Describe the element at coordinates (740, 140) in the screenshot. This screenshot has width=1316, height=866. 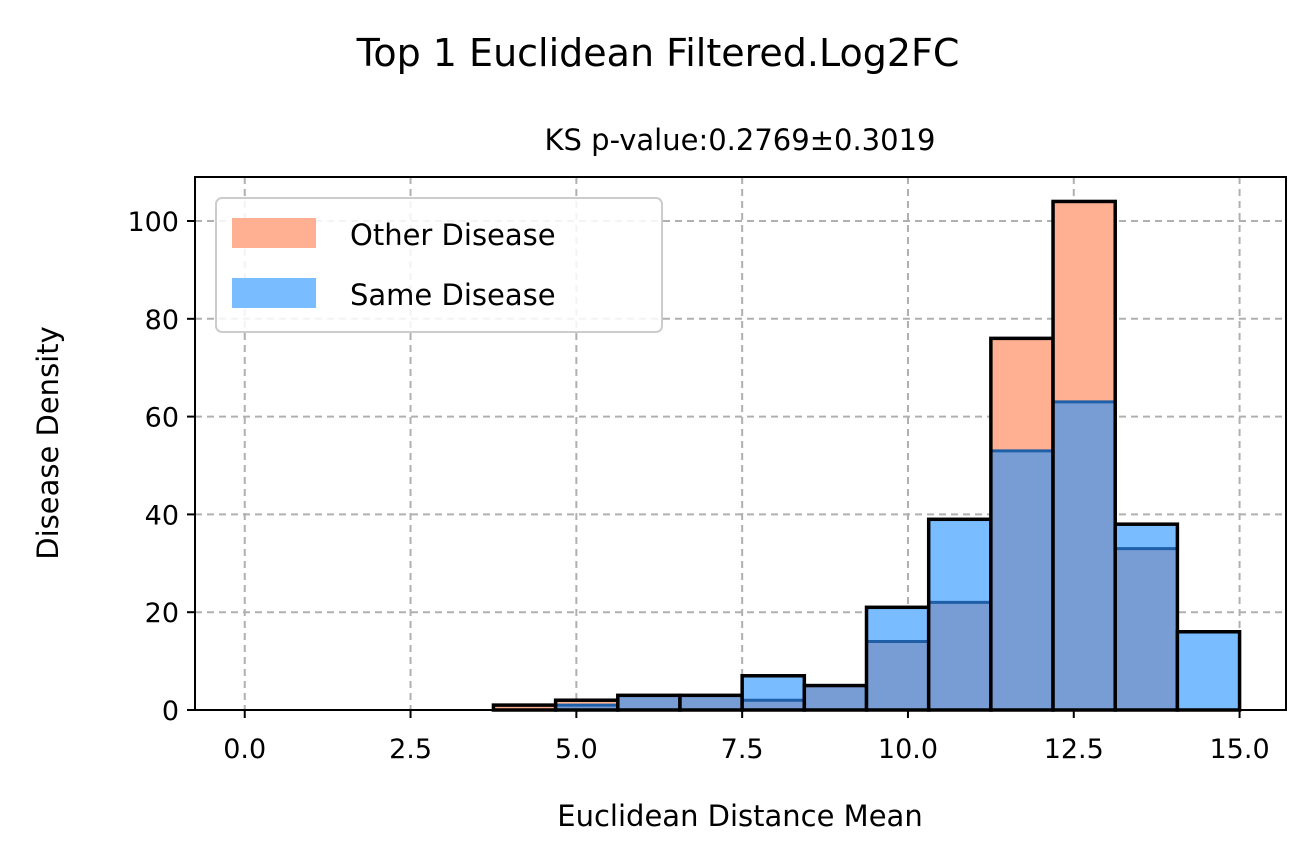
I see `chart-subtitle: KS p-value:0.2769±0.3019` at that location.